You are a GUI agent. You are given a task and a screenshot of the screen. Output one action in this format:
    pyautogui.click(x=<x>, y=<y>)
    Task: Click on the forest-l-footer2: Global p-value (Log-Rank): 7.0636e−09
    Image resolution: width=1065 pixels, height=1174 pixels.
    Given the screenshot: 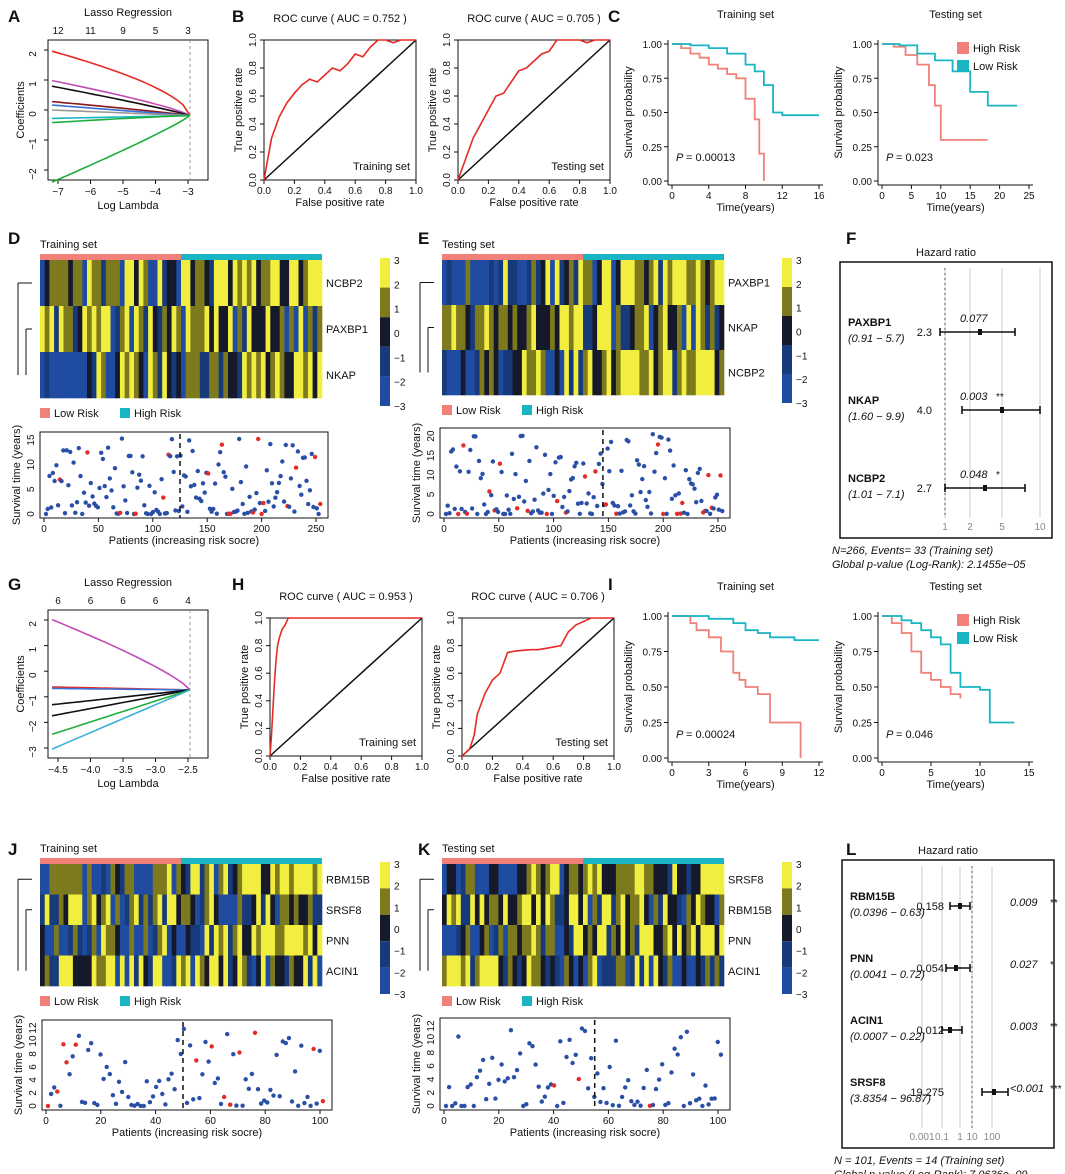 What is the action you would take?
    pyautogui.click(x=931, y=1171)
    